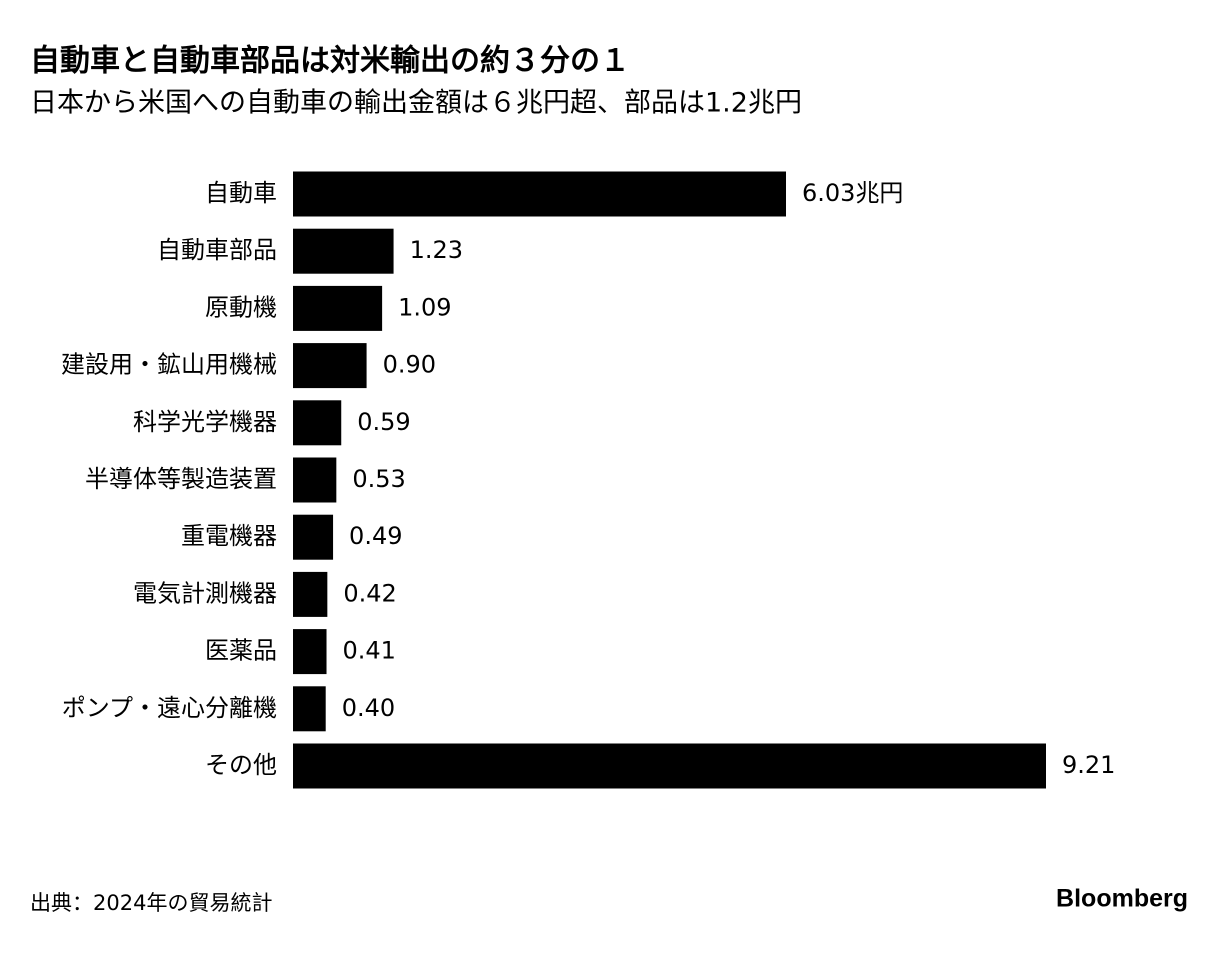 This screenshot has height=960, width=1227. Describe the element at coordinates (369, 651) in the screenshot. I see `value-label: 0.41` at that location.